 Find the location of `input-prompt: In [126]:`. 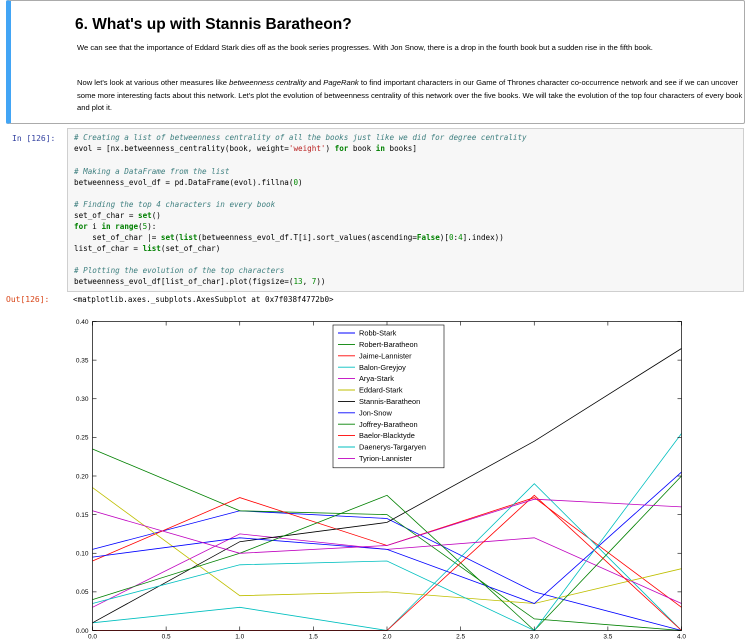

input-prompt: In [126]: is located at coordinates (34, 138).